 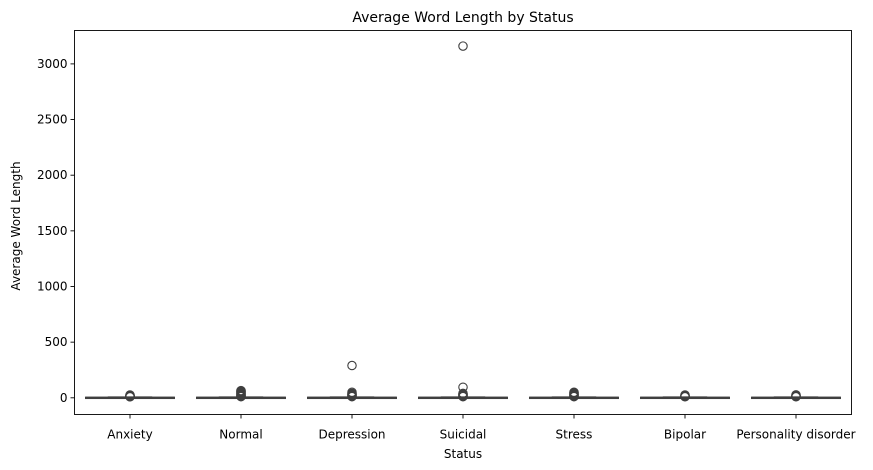 I want to click on y-tick-label: 2500, so click(x=52, y=120).